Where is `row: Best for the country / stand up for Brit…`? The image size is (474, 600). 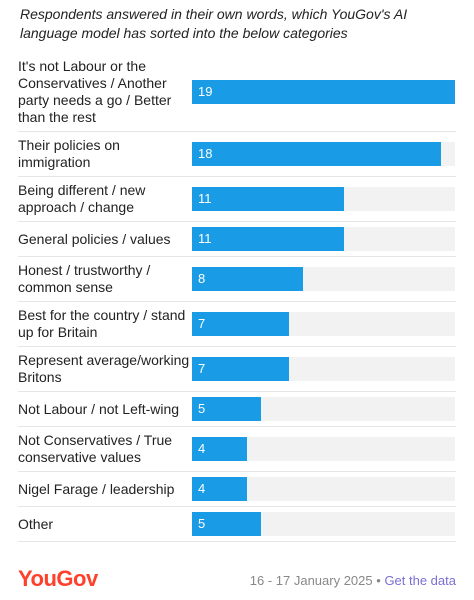
row: Best for the country / stand up for Brit… is located at coordinates (237, 324).